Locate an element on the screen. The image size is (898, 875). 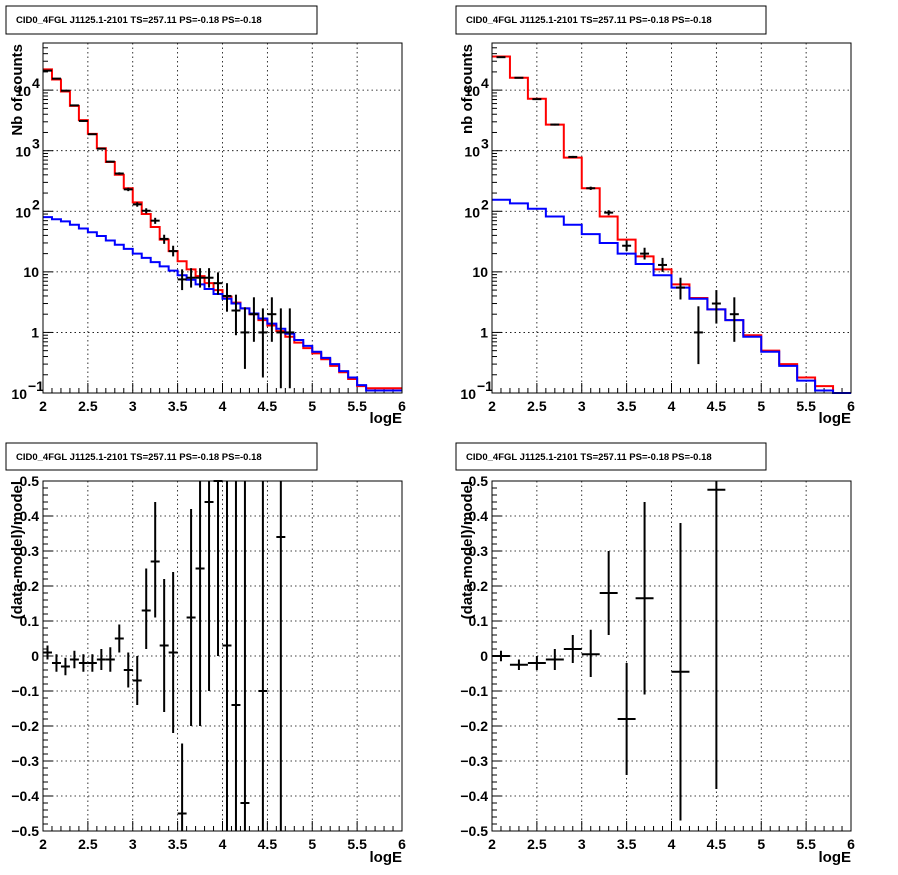
x-tick-label: 6 is located at coordinates (402, 406).